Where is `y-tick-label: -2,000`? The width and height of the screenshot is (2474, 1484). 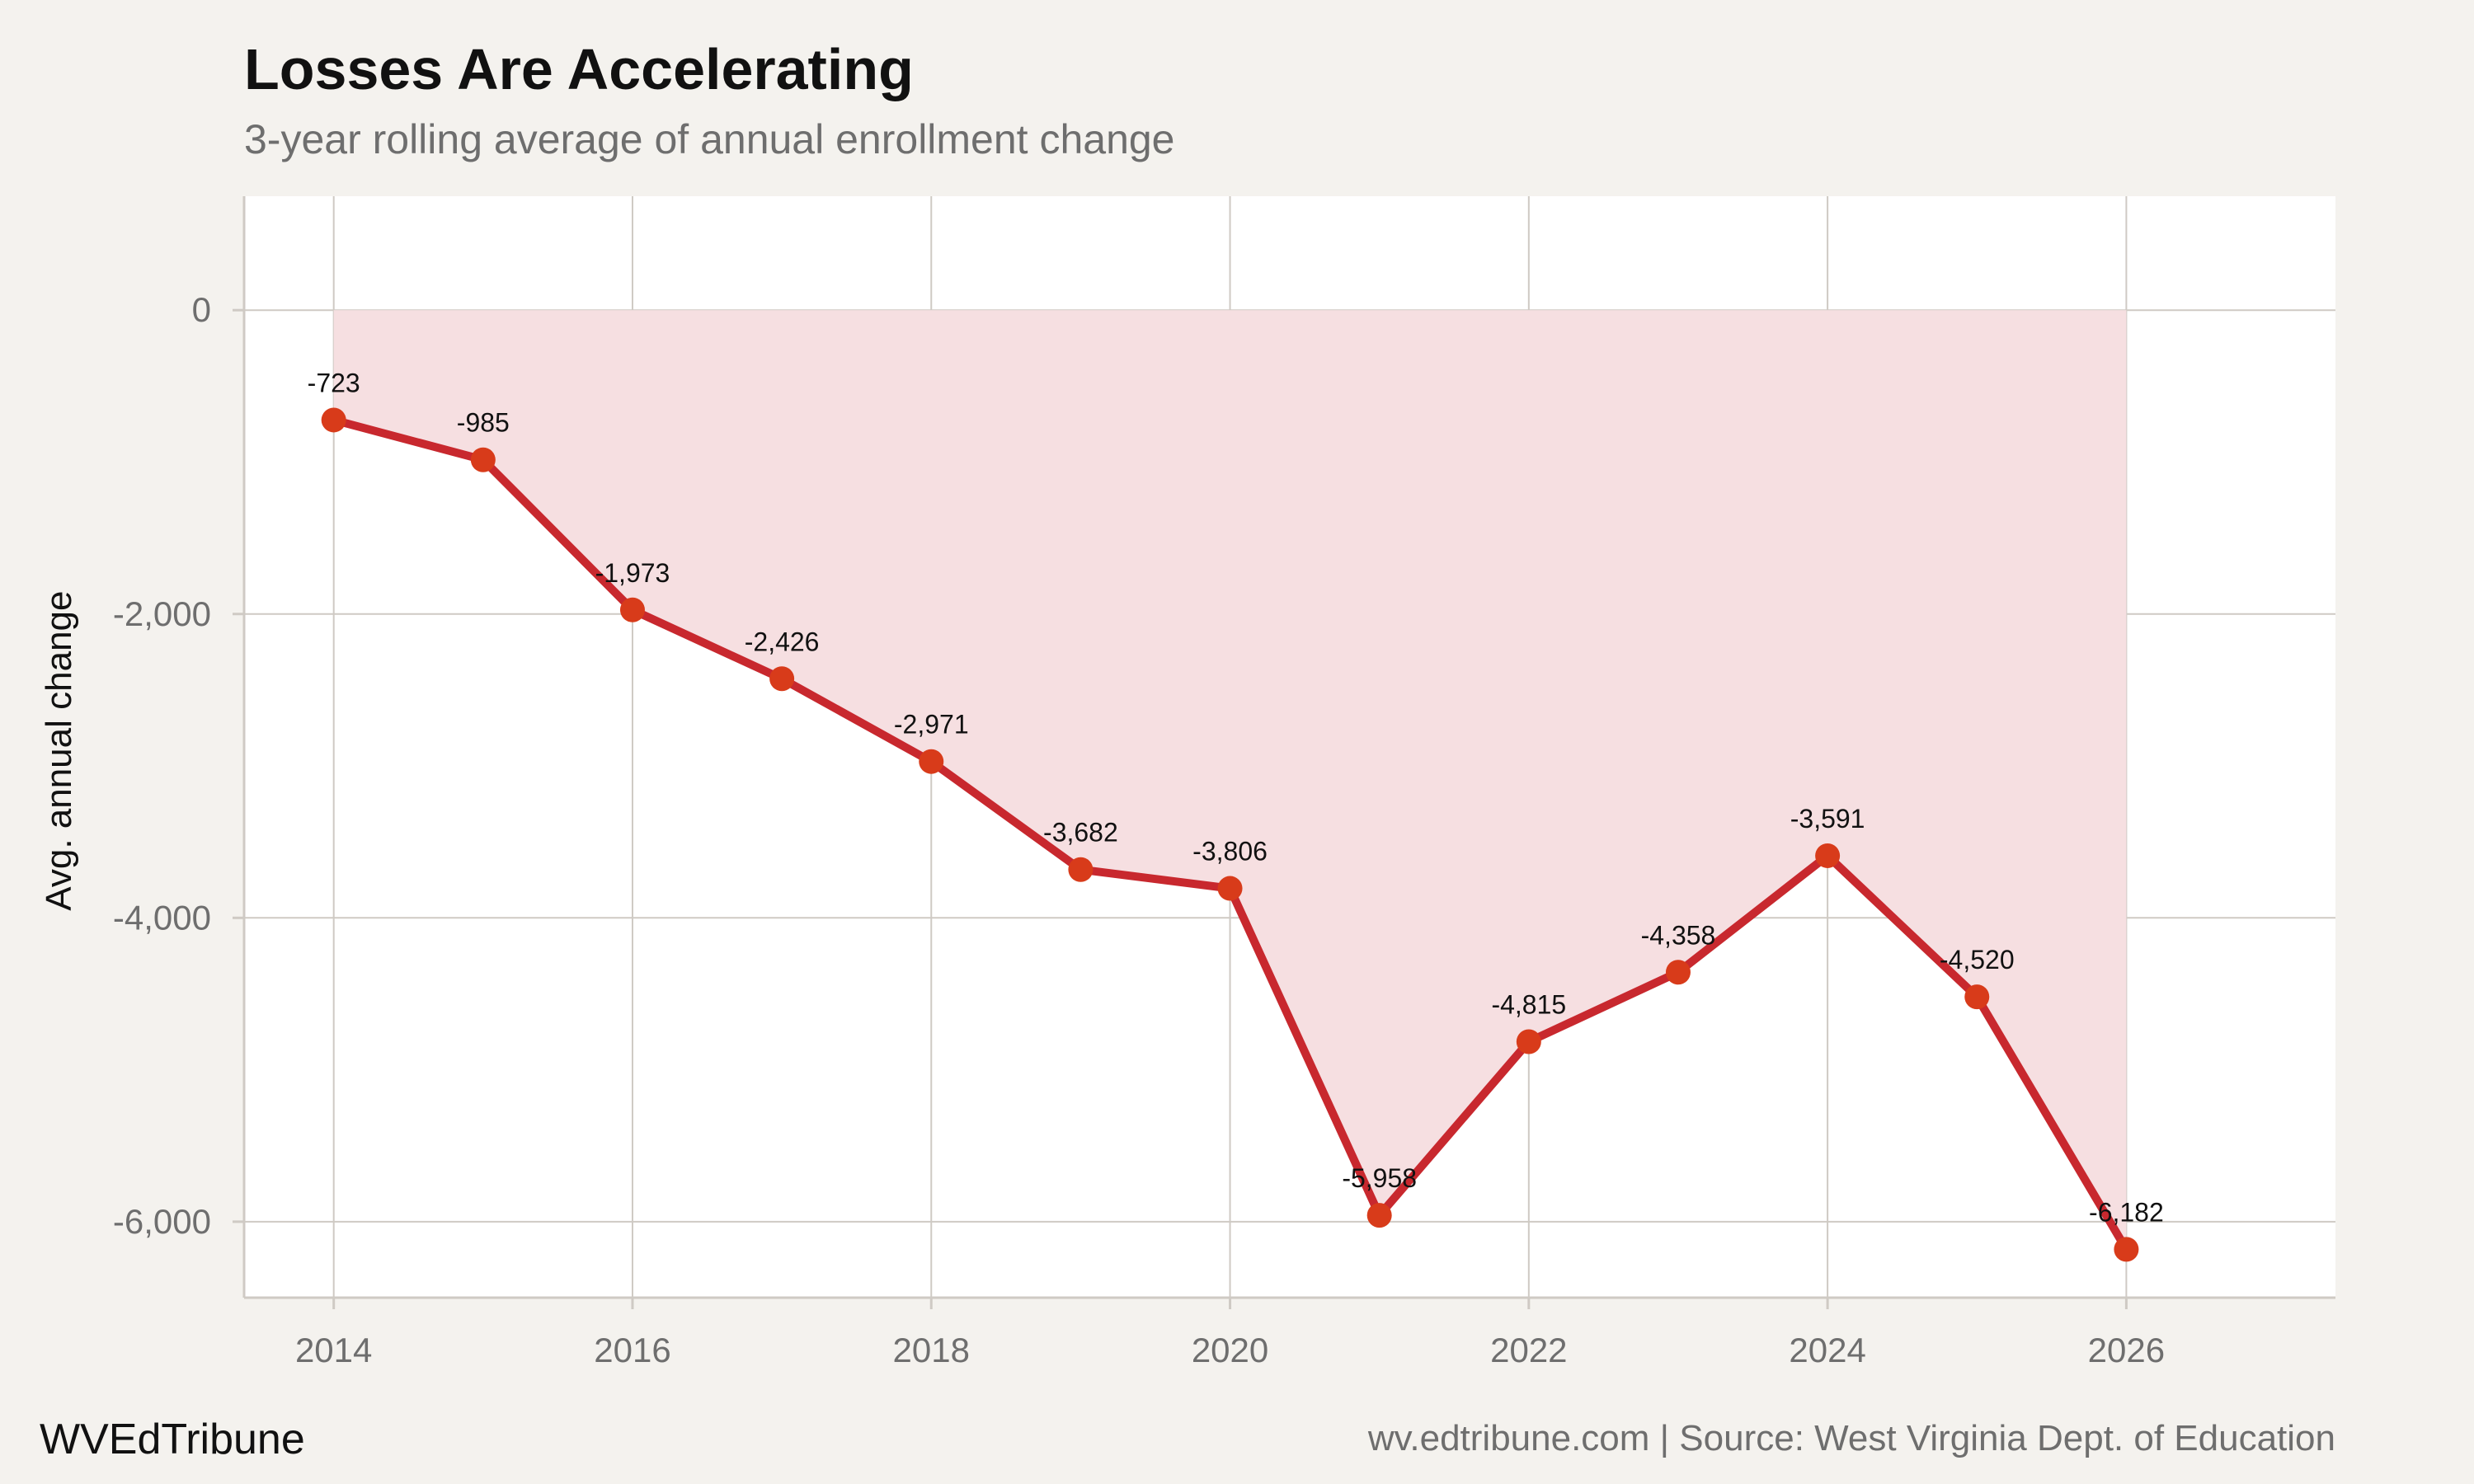 y-tick-label: -2,000 is located at coordinates (162, 613).